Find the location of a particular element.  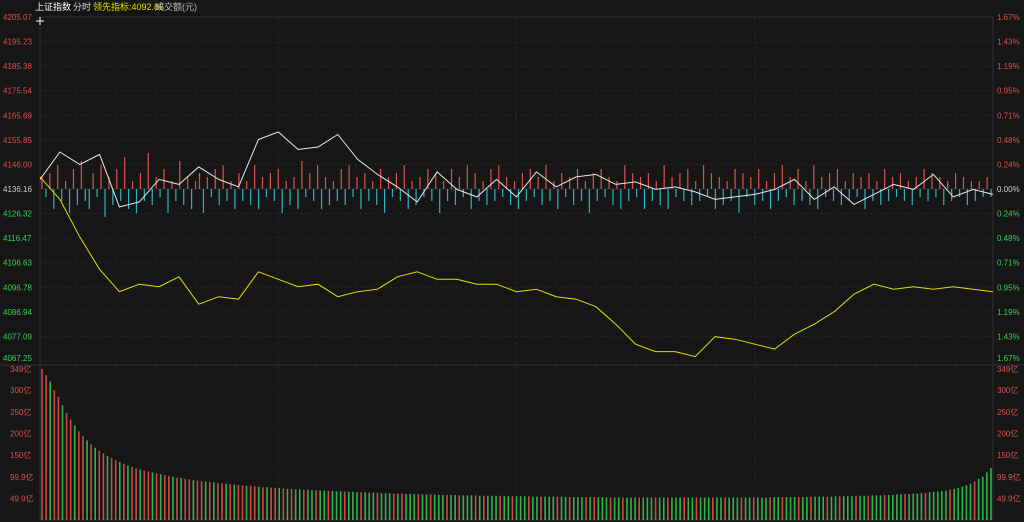

volume-label: 成交额(元) is located at coordinates (176, 7).